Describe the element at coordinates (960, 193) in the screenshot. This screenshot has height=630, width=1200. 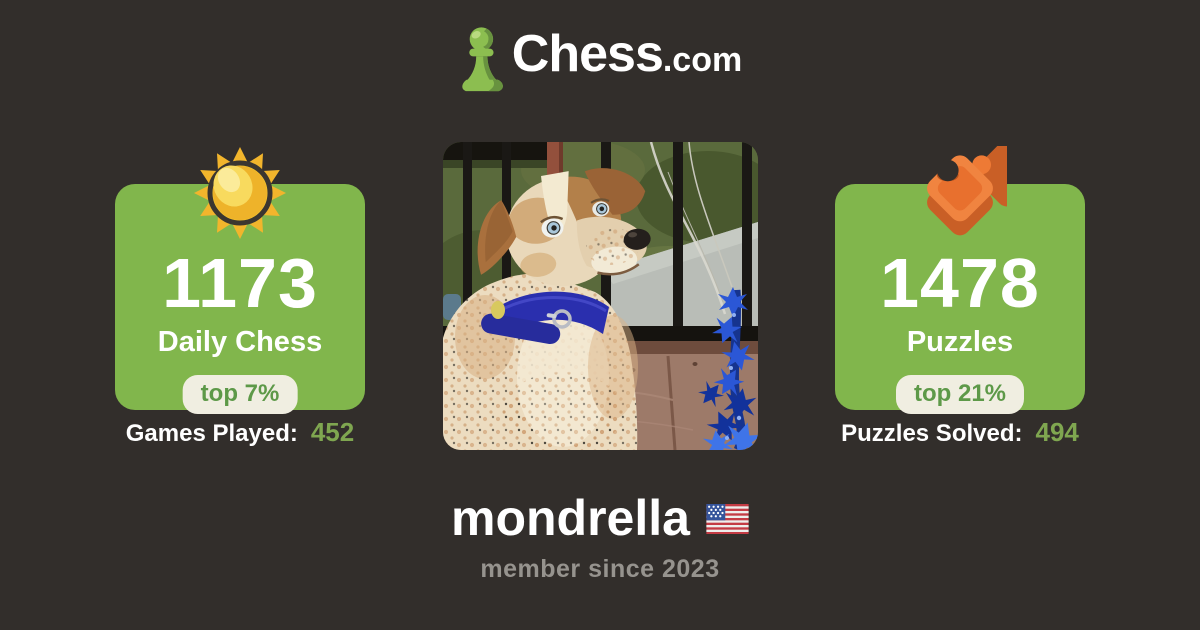
I see `puzzle-icon` at that location.